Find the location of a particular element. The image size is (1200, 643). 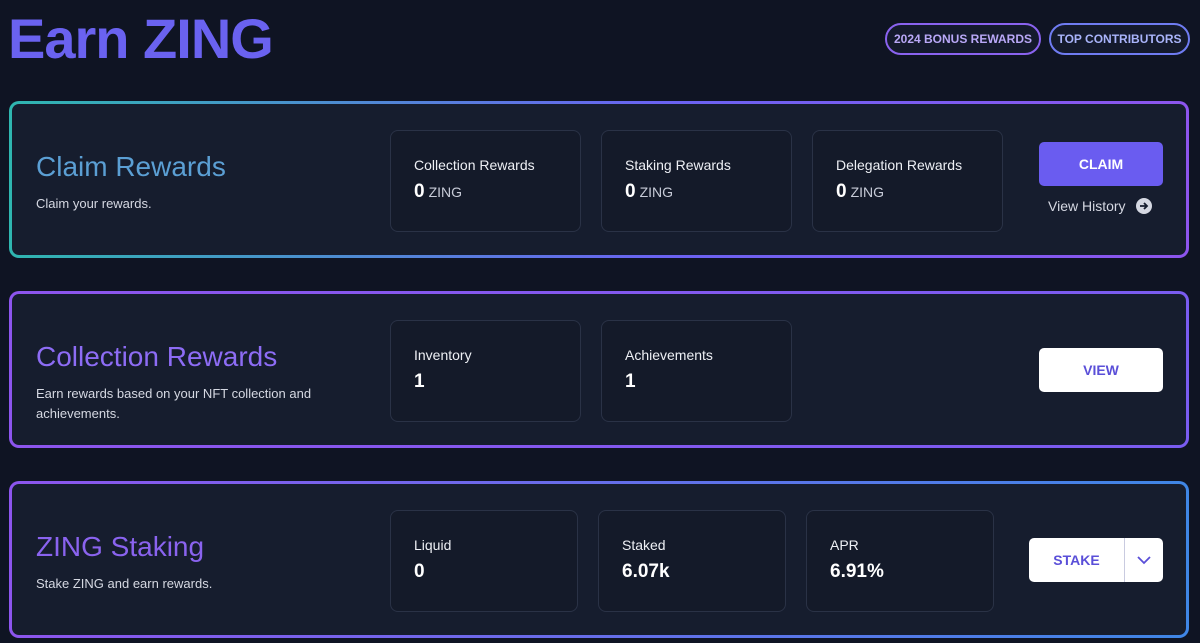

section-description: Claim your rewards. is located at coordinates (94, 203).